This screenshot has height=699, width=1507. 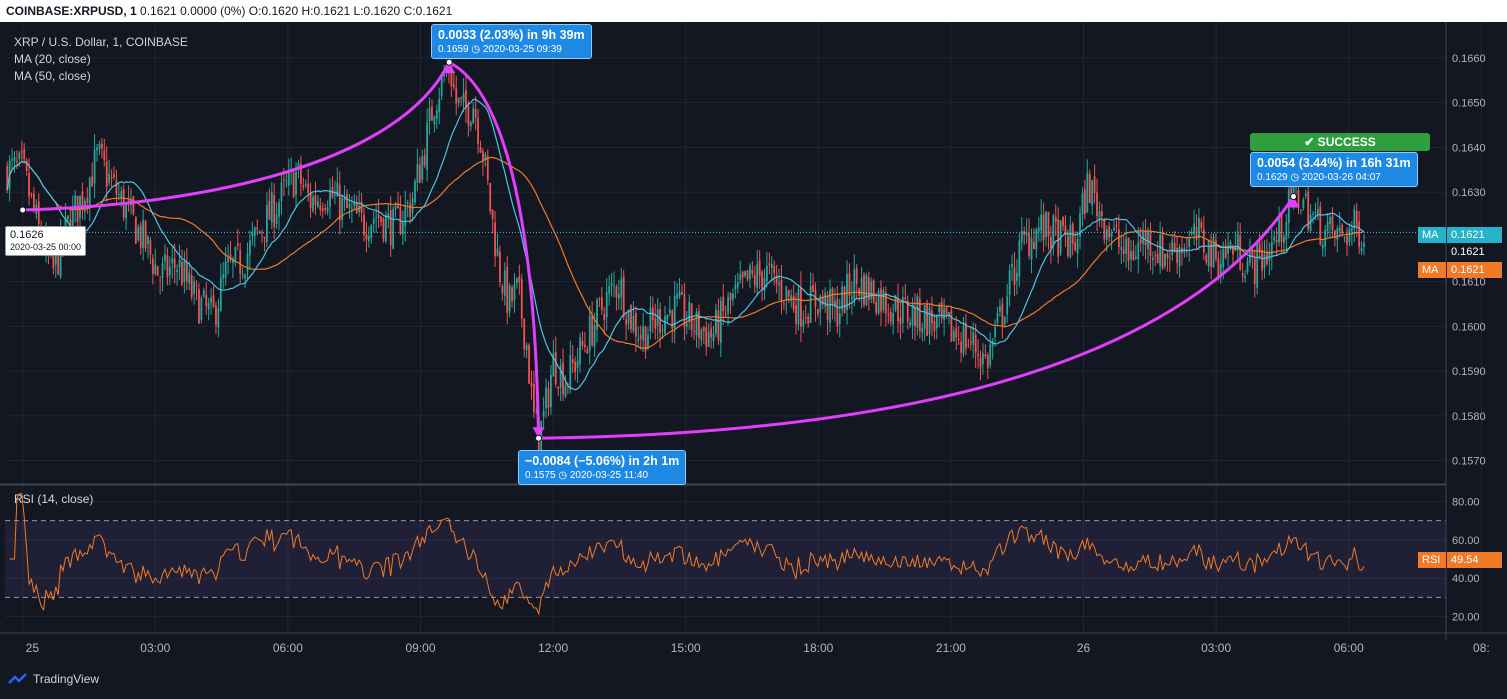 What do you see at coordinates (52, 59) in the screenshot?
I see `legend-ma20: MA (20, close)` at bounding box center [52, 59].